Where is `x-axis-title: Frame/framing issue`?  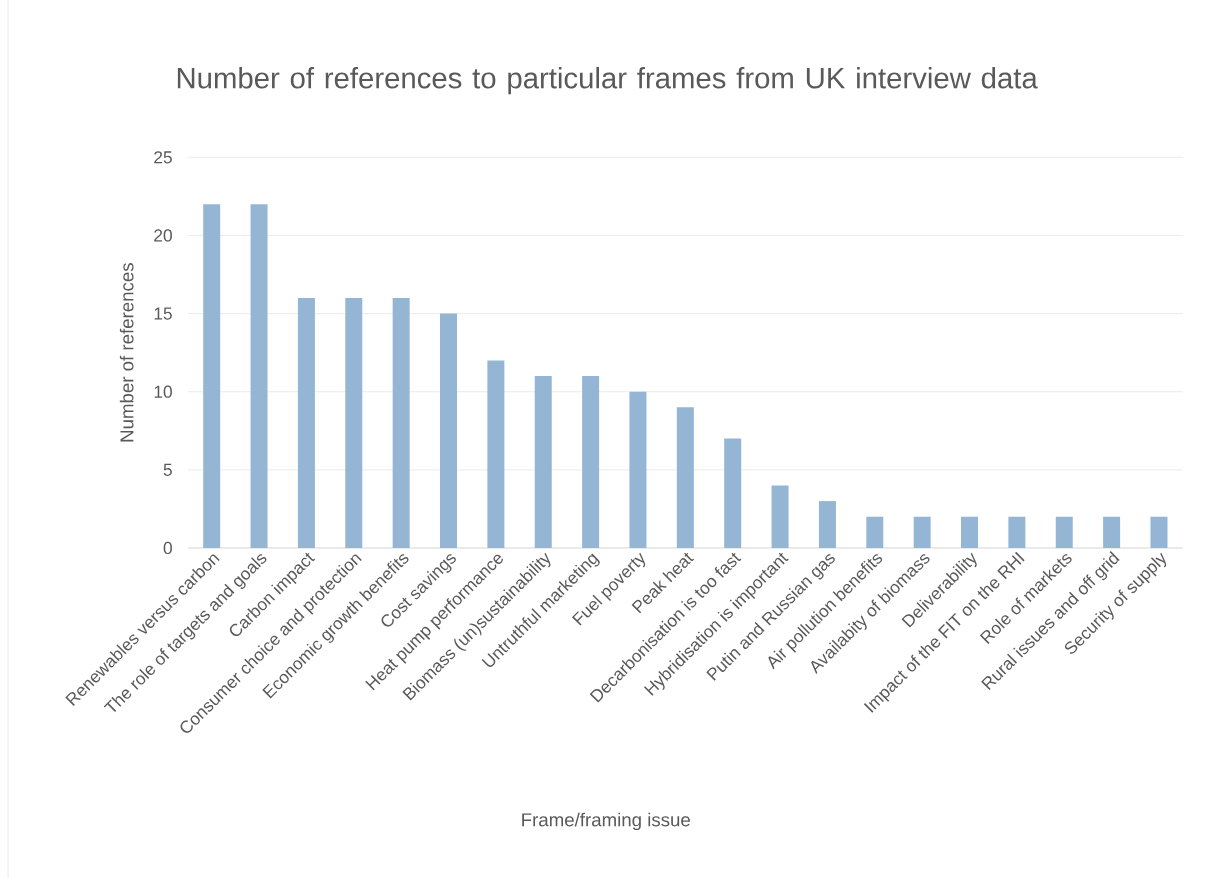 x-axis-title: Frame/framing issue is located at coordinates (606, 821).